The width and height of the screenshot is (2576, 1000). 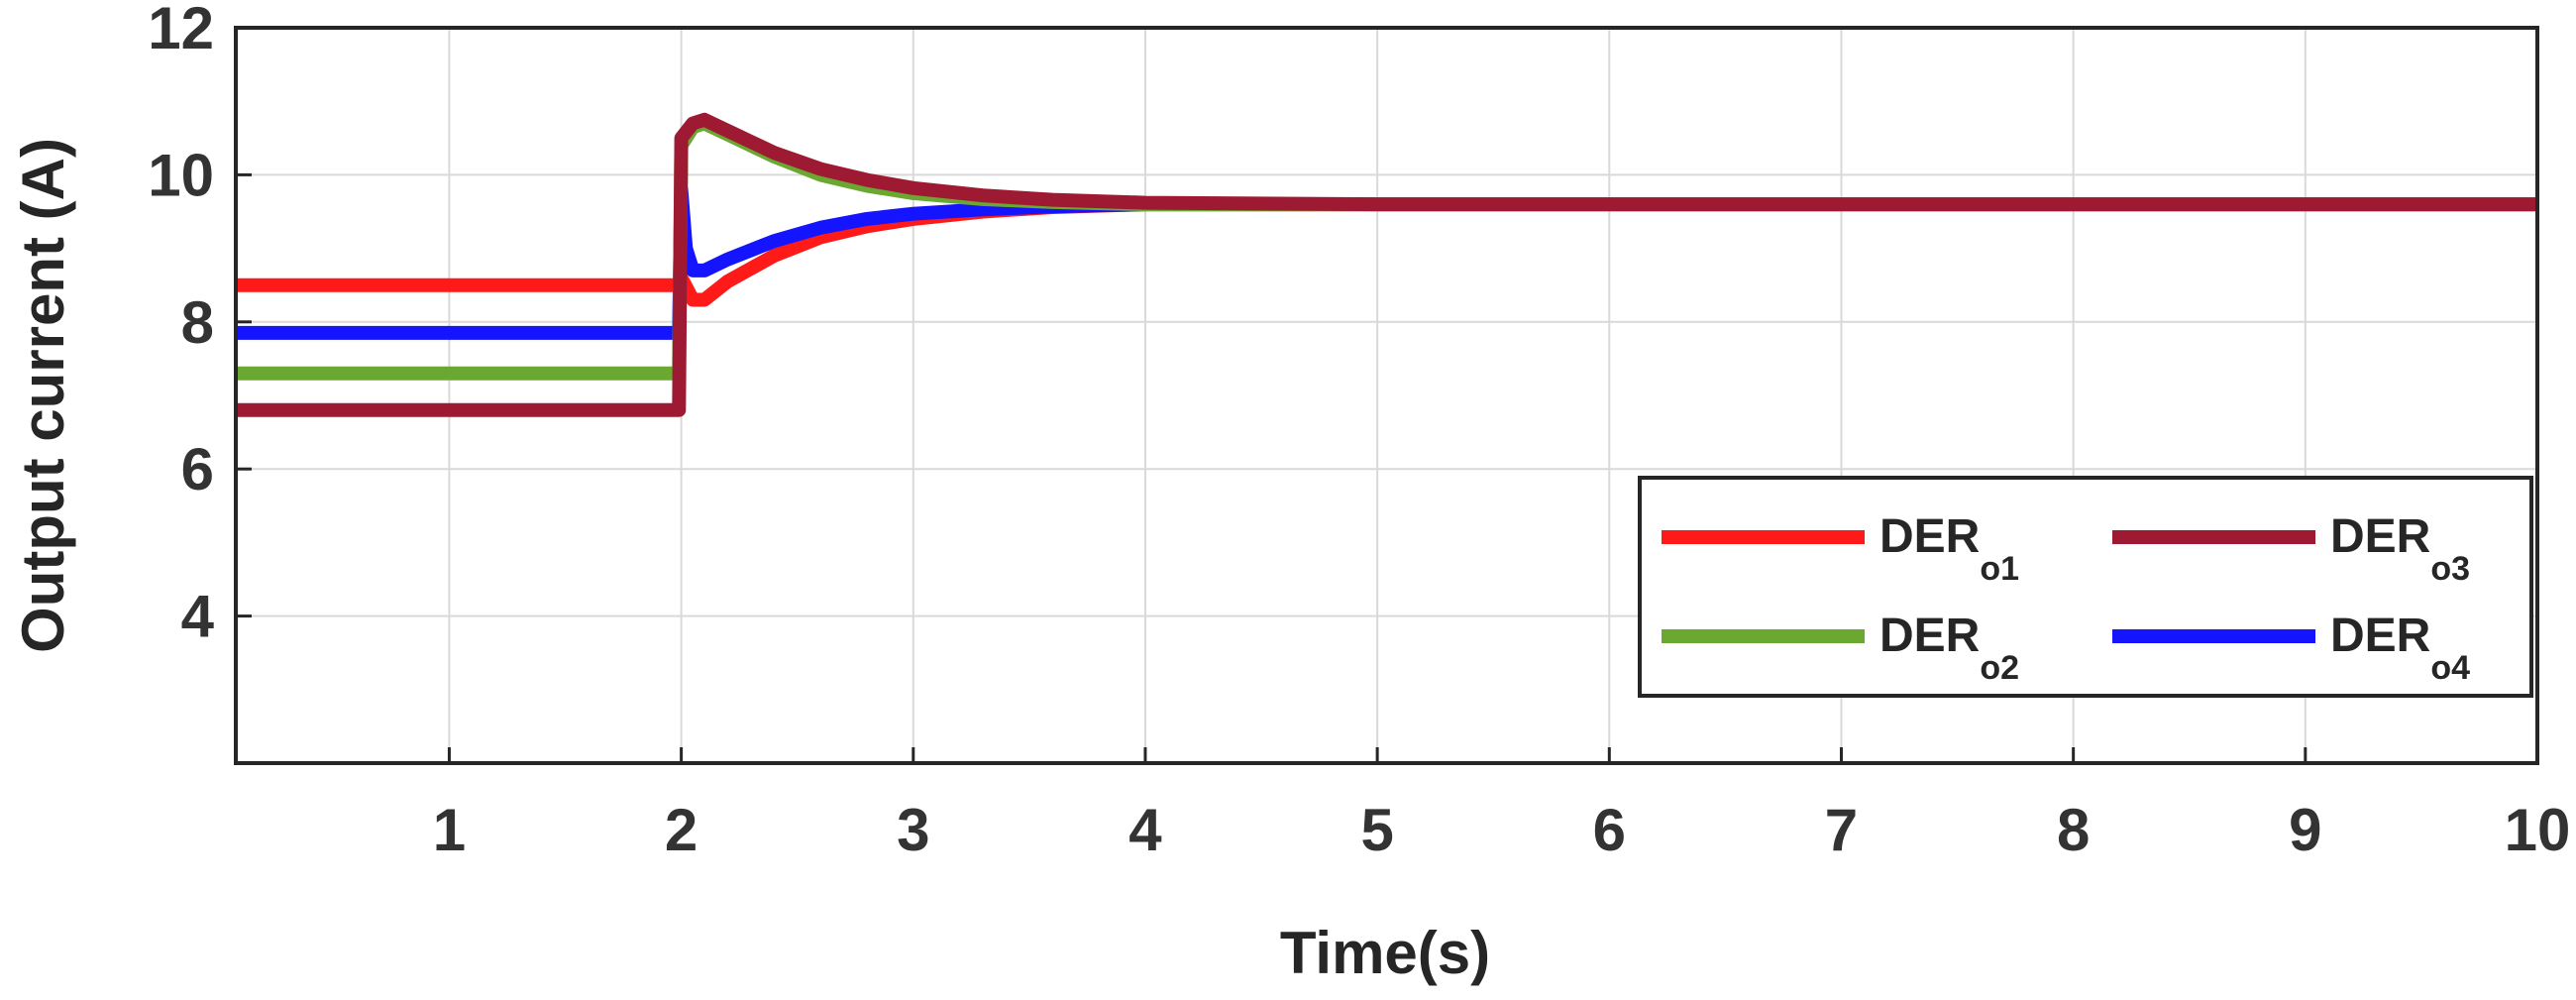 What do you see at coordinates (1377, 830) in the screenshot?
I see `x-tick-label: 5` at bounding box center [1377, 830].